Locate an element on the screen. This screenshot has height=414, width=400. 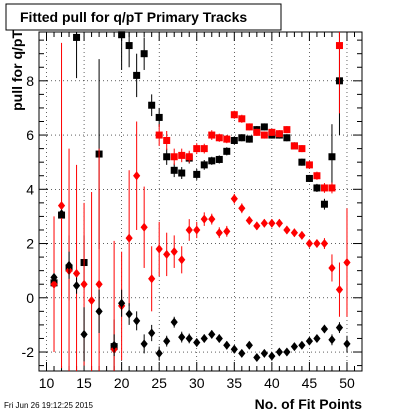
x-tick-label: 35 is located at coordinates (235, 383).